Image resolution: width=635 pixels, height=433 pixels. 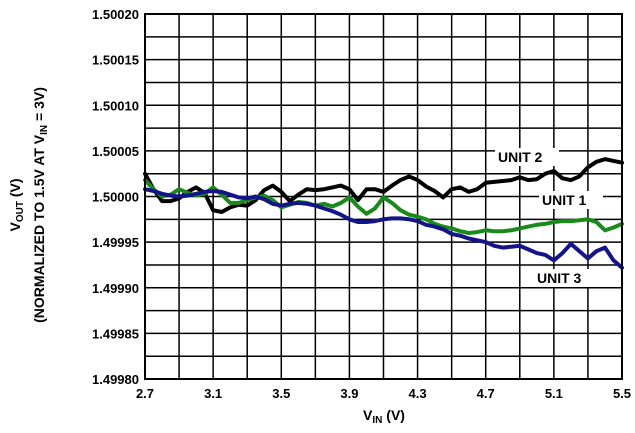 I want to click on series-label-unit-3: UNIT 3, so click(x=559, y=278).